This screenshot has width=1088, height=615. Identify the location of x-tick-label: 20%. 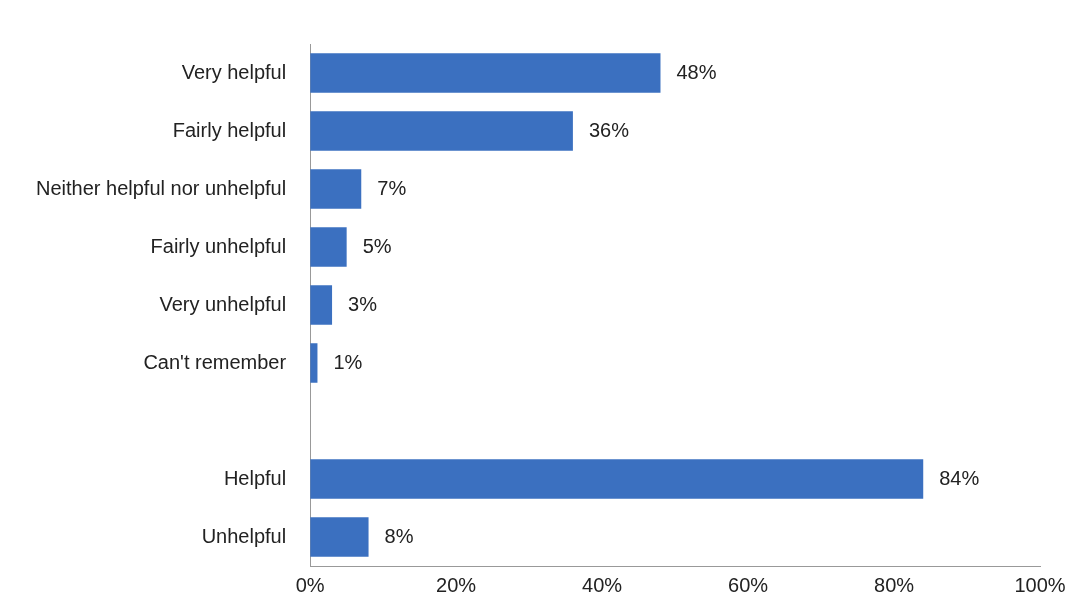
(456, 584).